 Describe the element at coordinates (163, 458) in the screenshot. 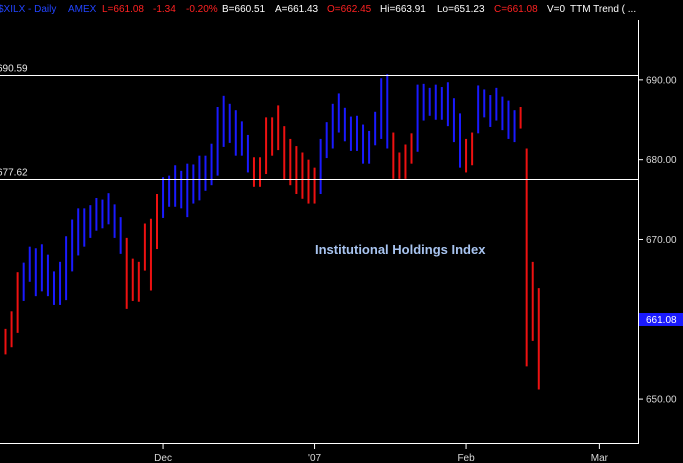

I see `x-tick-label-0: Dec` at that location.